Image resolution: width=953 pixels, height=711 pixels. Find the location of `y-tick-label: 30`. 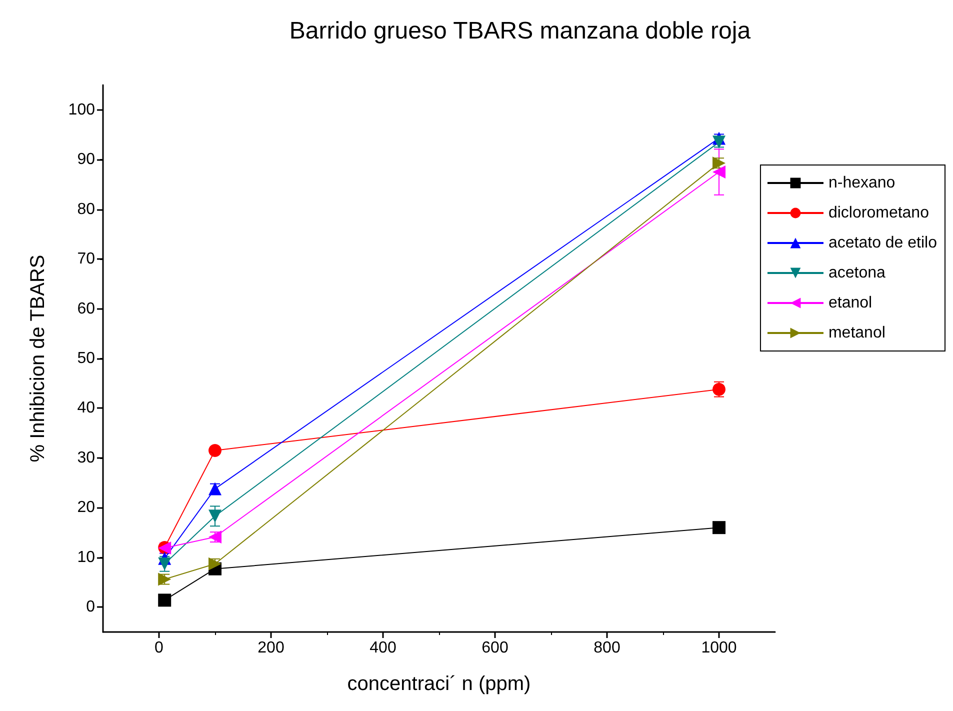

y-tick-label: 30 is located at coordinates (86, 457).